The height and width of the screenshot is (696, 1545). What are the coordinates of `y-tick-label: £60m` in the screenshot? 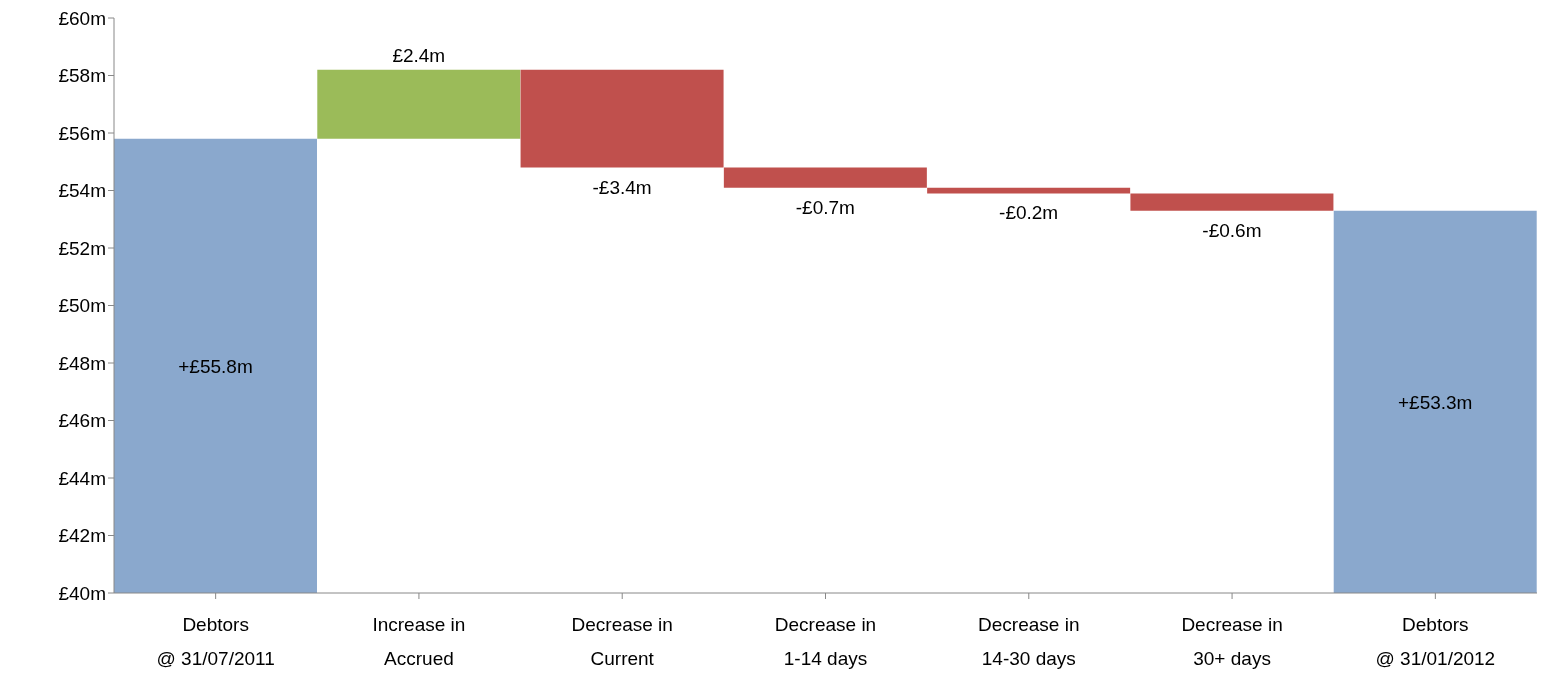 It's located at (82, 18).